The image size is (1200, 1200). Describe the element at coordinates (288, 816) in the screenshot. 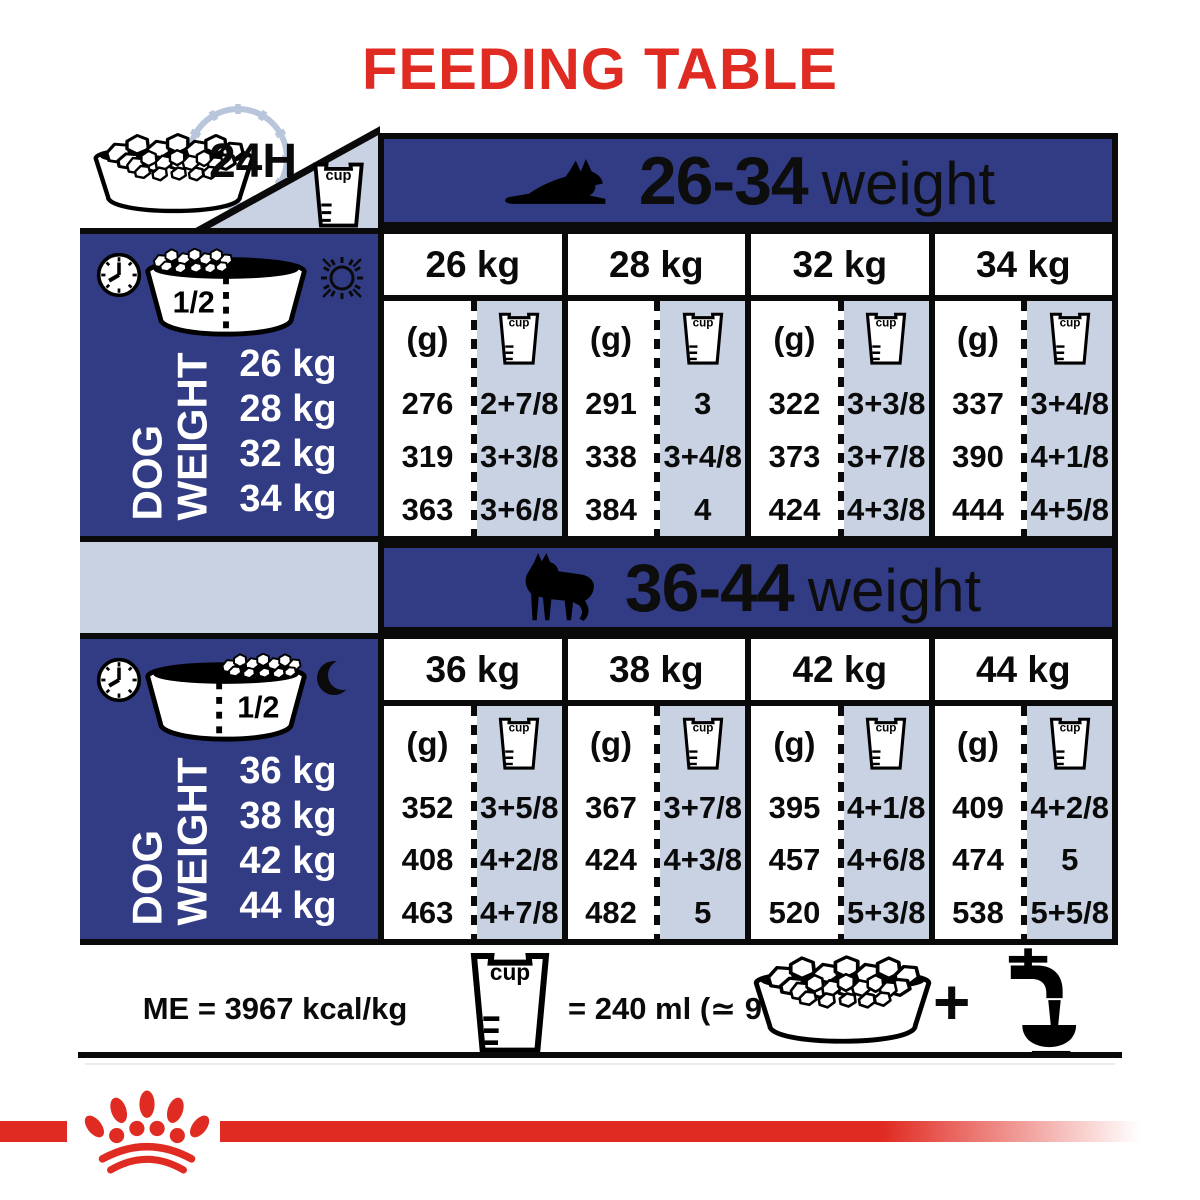

I see `row-label: 38 kg` at that location.